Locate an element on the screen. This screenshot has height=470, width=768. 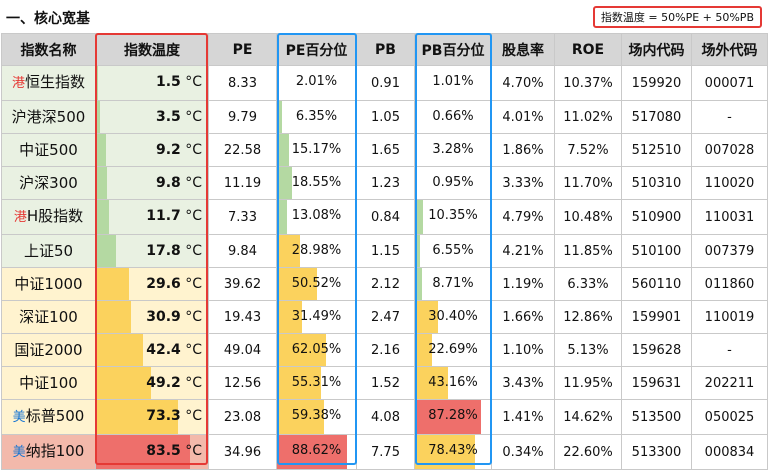
pe-cell: 11.19 is located at coordinates (242, 183).